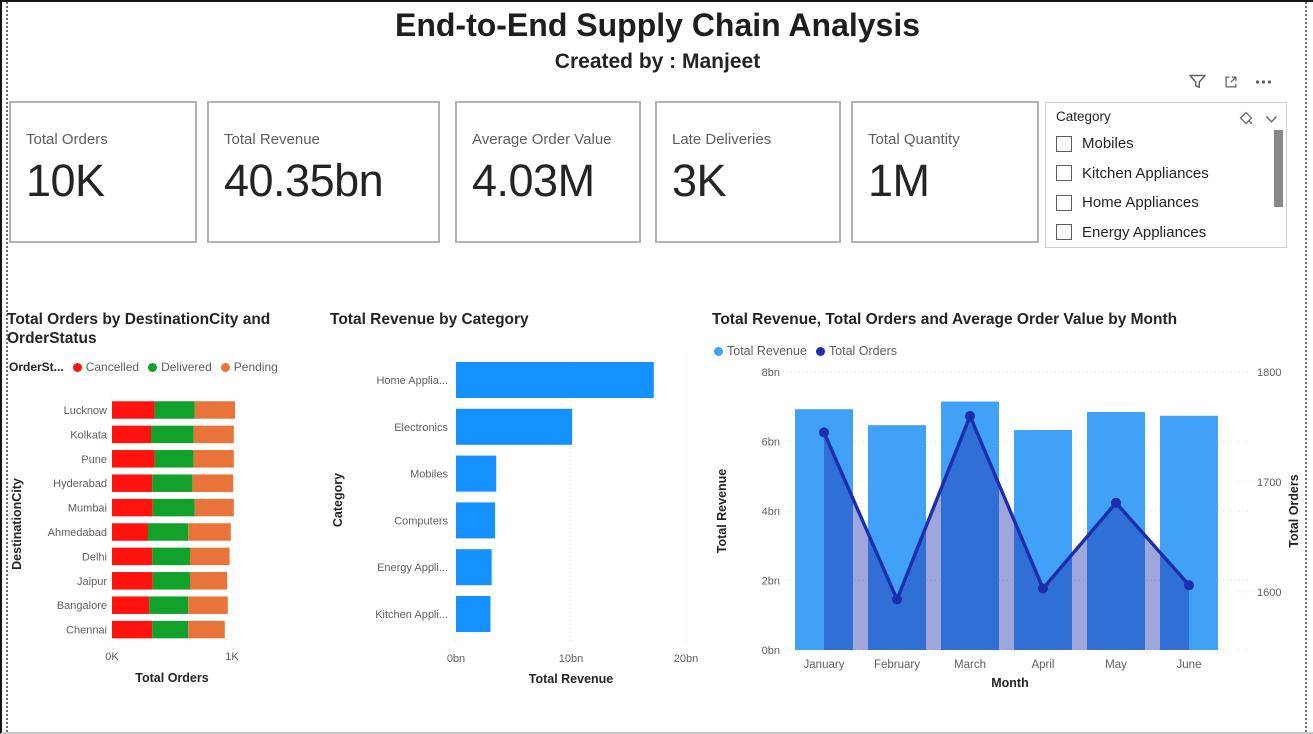 Image resolution: width=1313 pixels, height=734 pixels. Describe the element at coordinates (174, 410) in the screenshot. I see `bar-segment-delivered-lucknow` at that location.